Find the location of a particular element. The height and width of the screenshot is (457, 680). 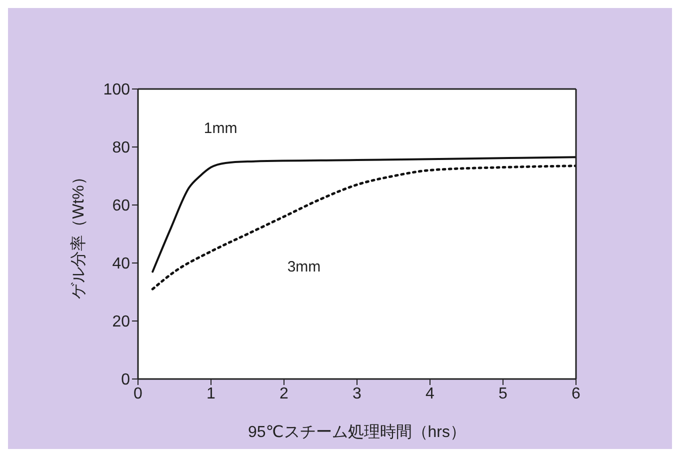

x-tick-label: 4 is located at coordinates (430, 393).